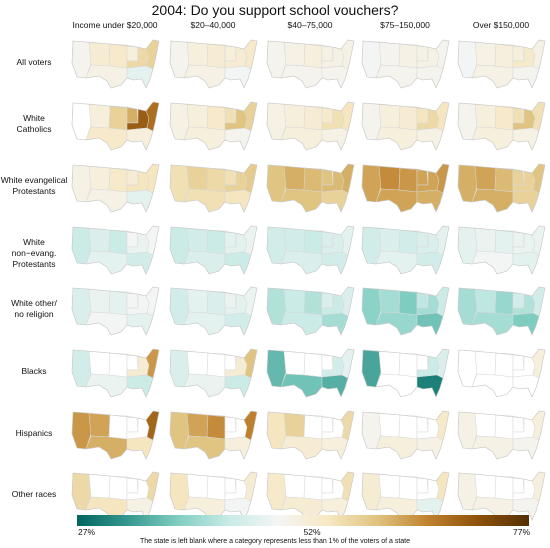 Image resolution: width=550 pixels, height=548 pixels. What do you see at coordinates (310, 25) in the screenshot?
I see `column-header: $40–75,000` at bounding box center [310, 25].